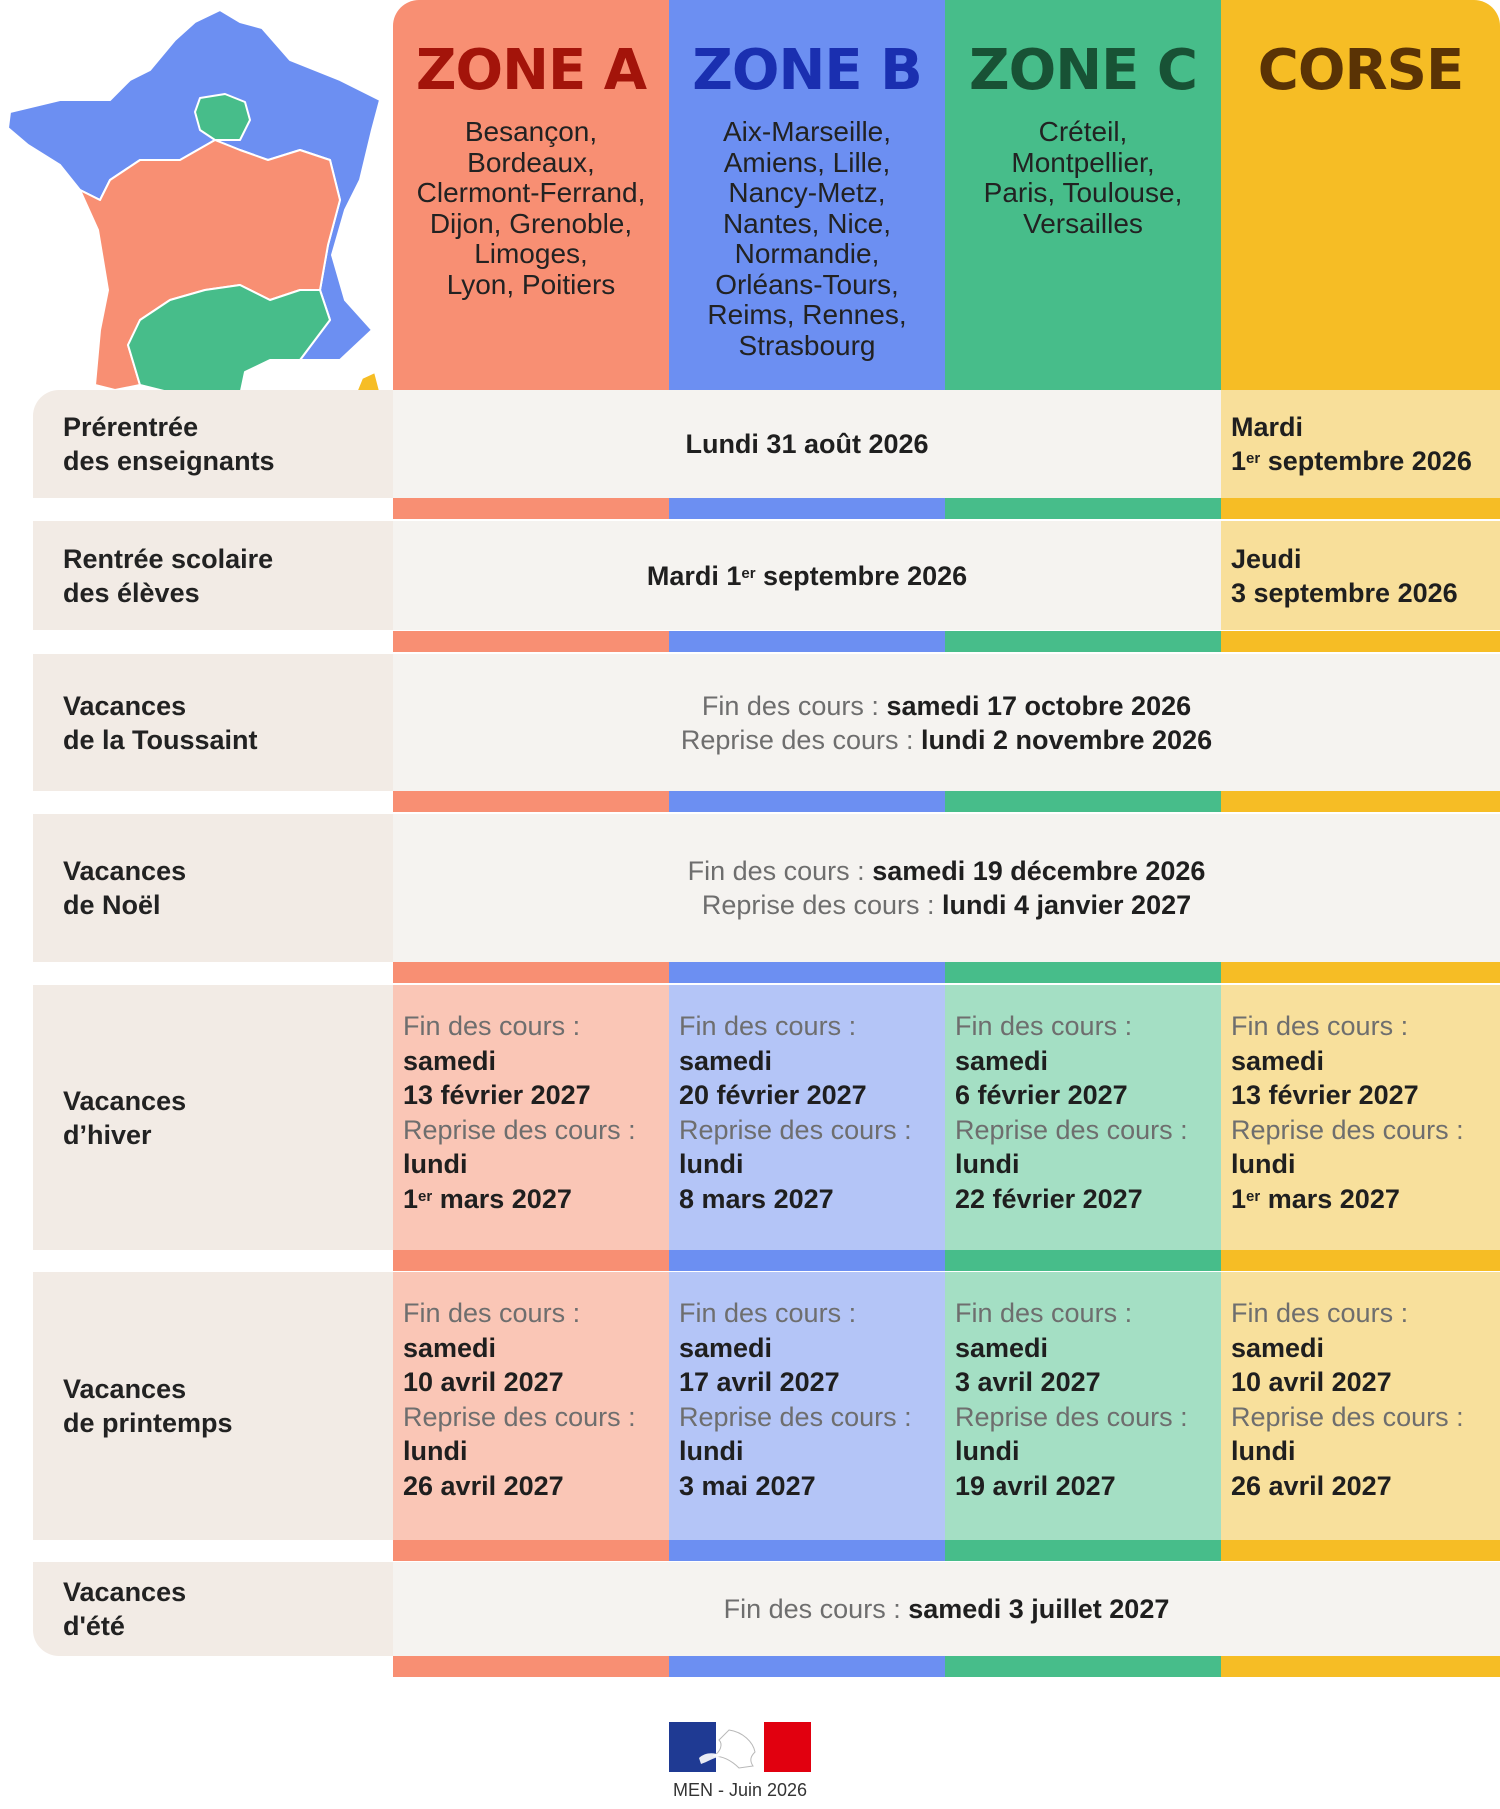  Describe the element at coordinates (1360, 444) in the screenshot. I see `prerentree-corse: Mardi 1er septembre 2026` at that location.